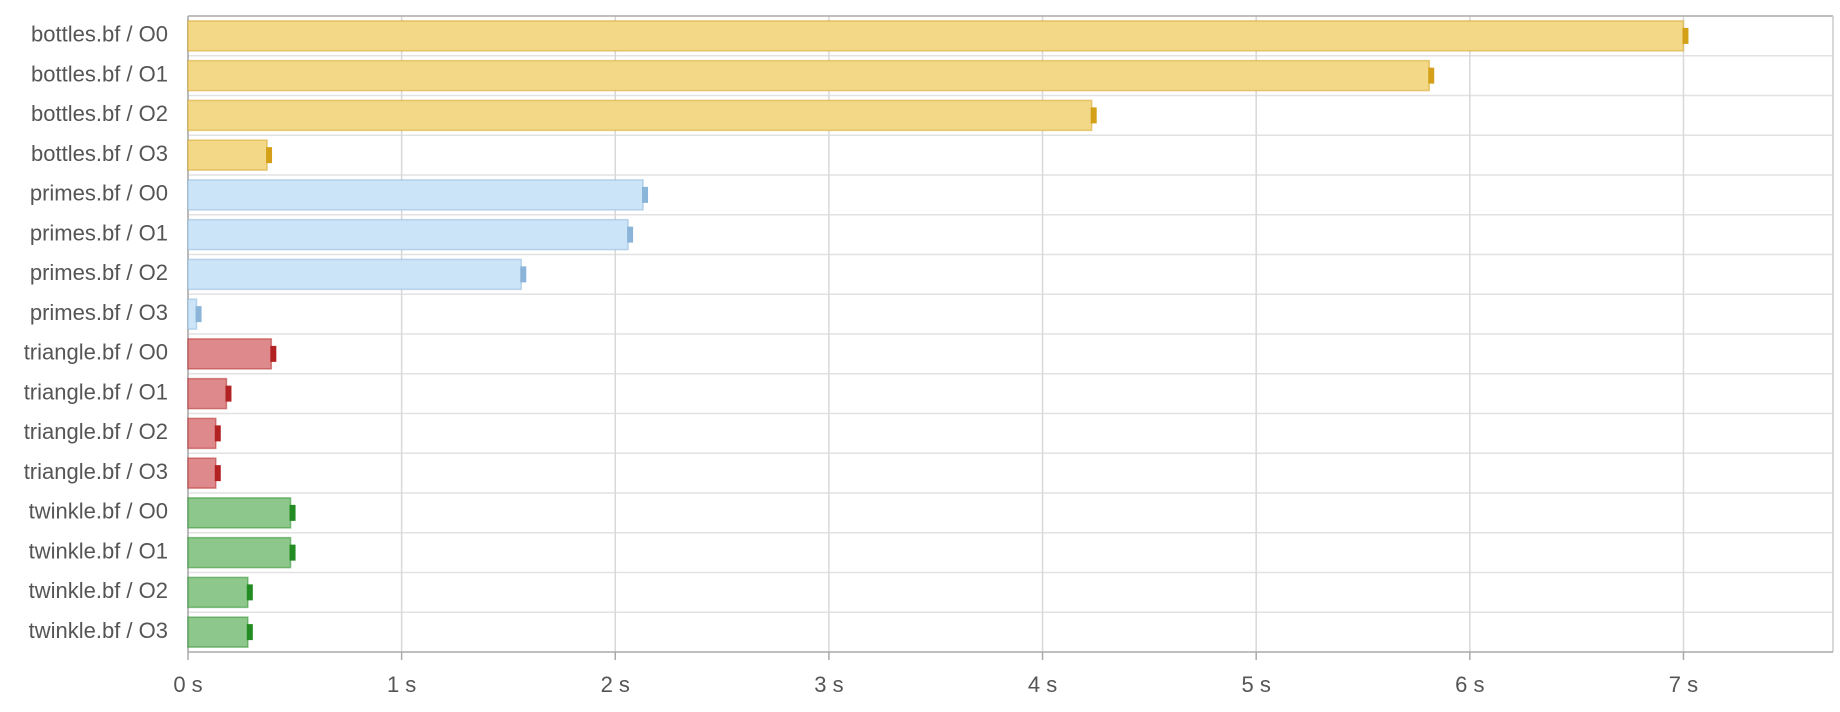 The width and height of the screenshot is (1840, 712). What do you see at coordinates (98, 511) in the screenshot?
I see `y-tick-label: twinkle.bf / O0` at bounding box center [98, 511].